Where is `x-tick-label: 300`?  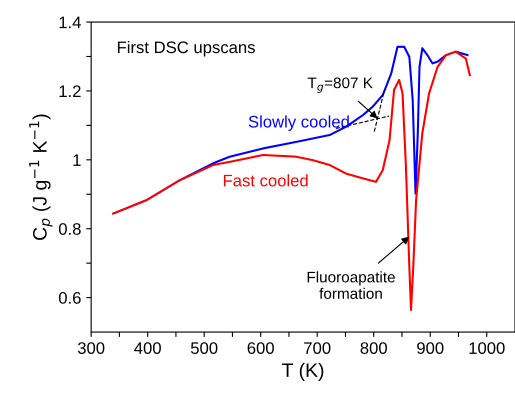
x-tick-label: 300 is located at coordinates (91, 348).